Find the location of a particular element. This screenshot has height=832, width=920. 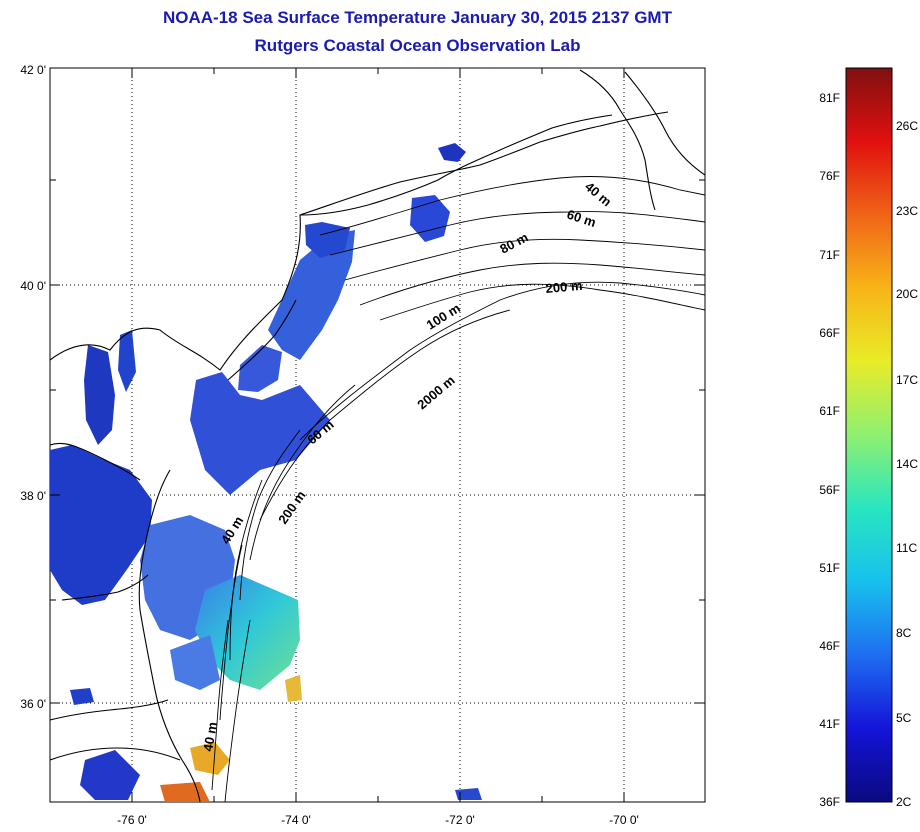

lat-label: 36 0' is located at coordinates (33, 704).